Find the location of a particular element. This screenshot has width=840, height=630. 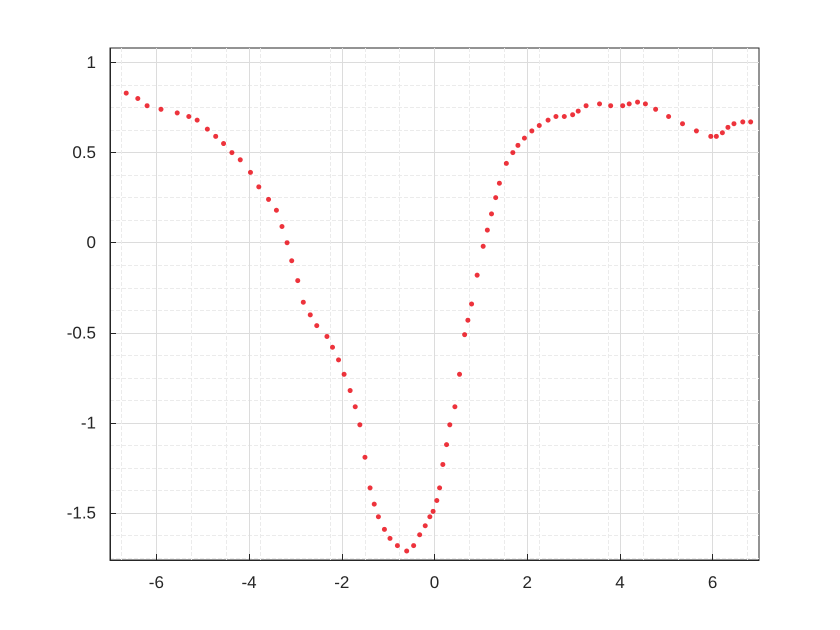

y-tick-label: 1 is located at coordinates (91, 62).